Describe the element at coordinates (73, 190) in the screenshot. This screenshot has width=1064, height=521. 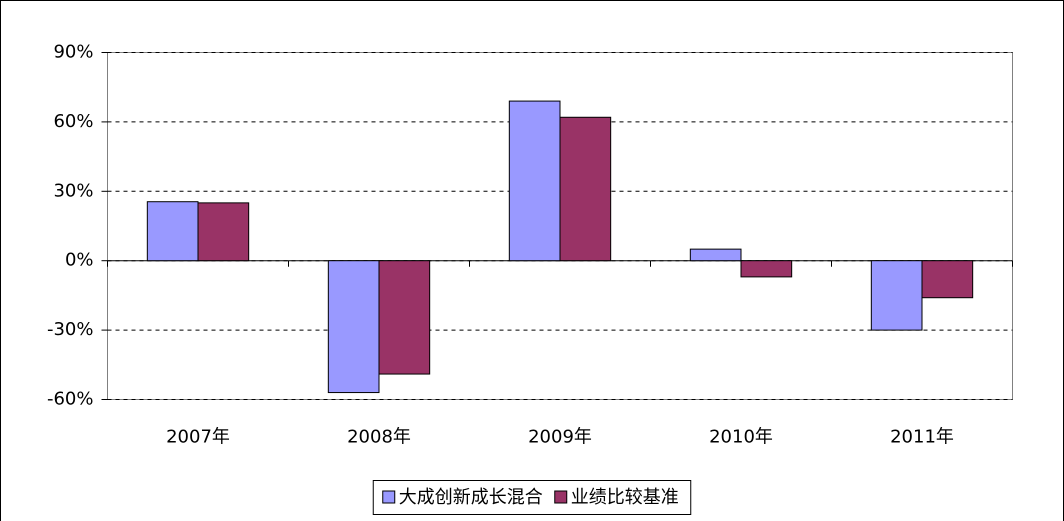
I see `y-tick-label: 30%` at that location.